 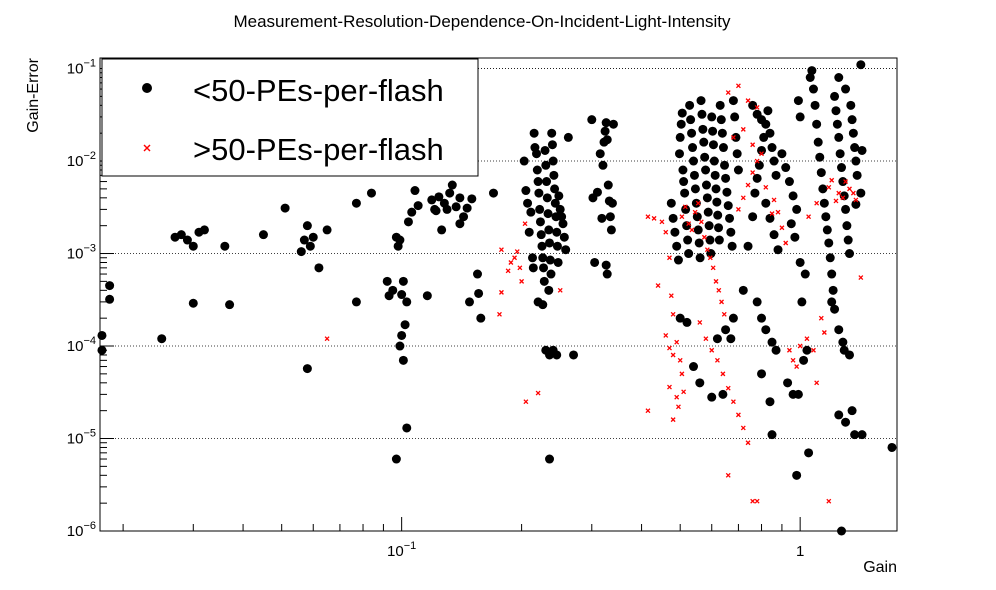 I want to click on y-tick-label: 10−1, so click(x=81, y=68).